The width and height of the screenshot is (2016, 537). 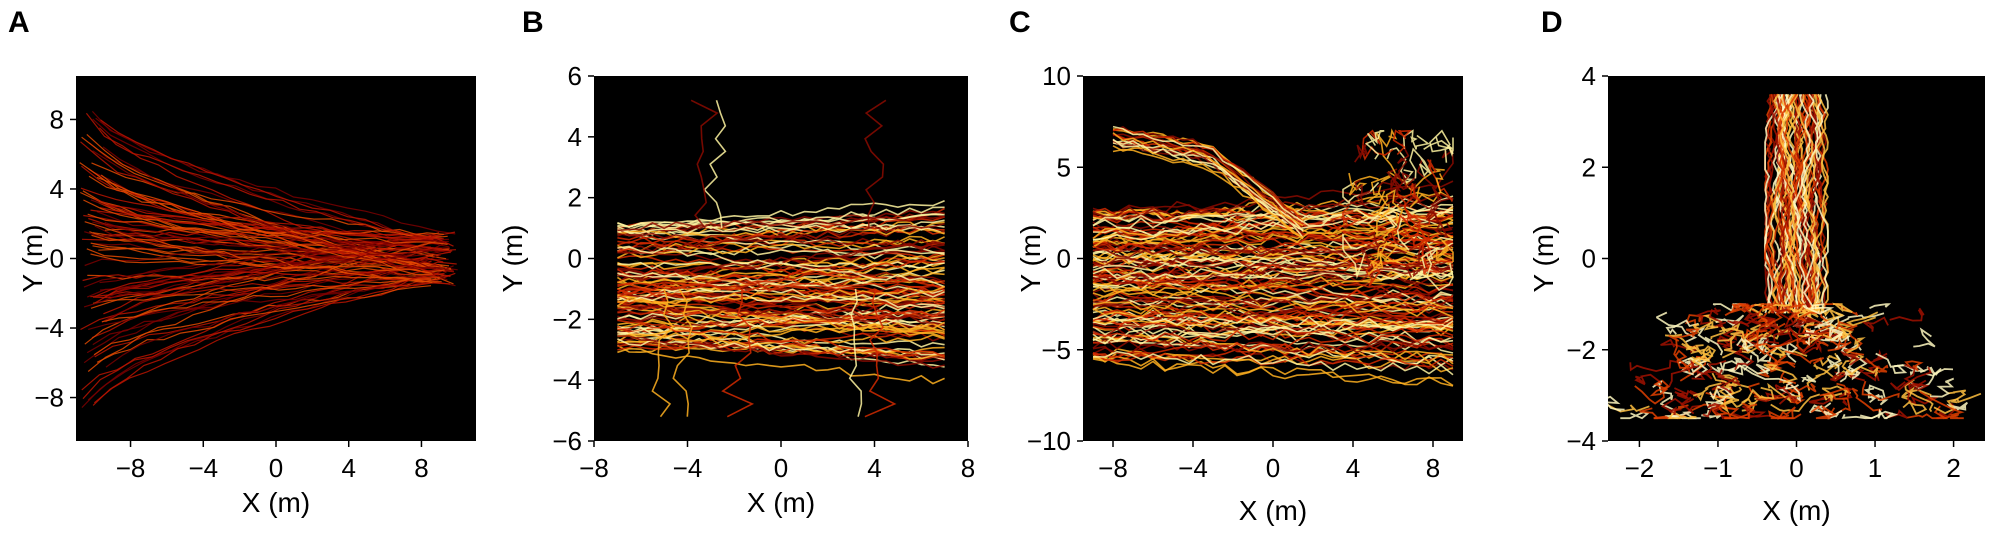 I want to click on panel-letter: A, so click(x=19, y=22).